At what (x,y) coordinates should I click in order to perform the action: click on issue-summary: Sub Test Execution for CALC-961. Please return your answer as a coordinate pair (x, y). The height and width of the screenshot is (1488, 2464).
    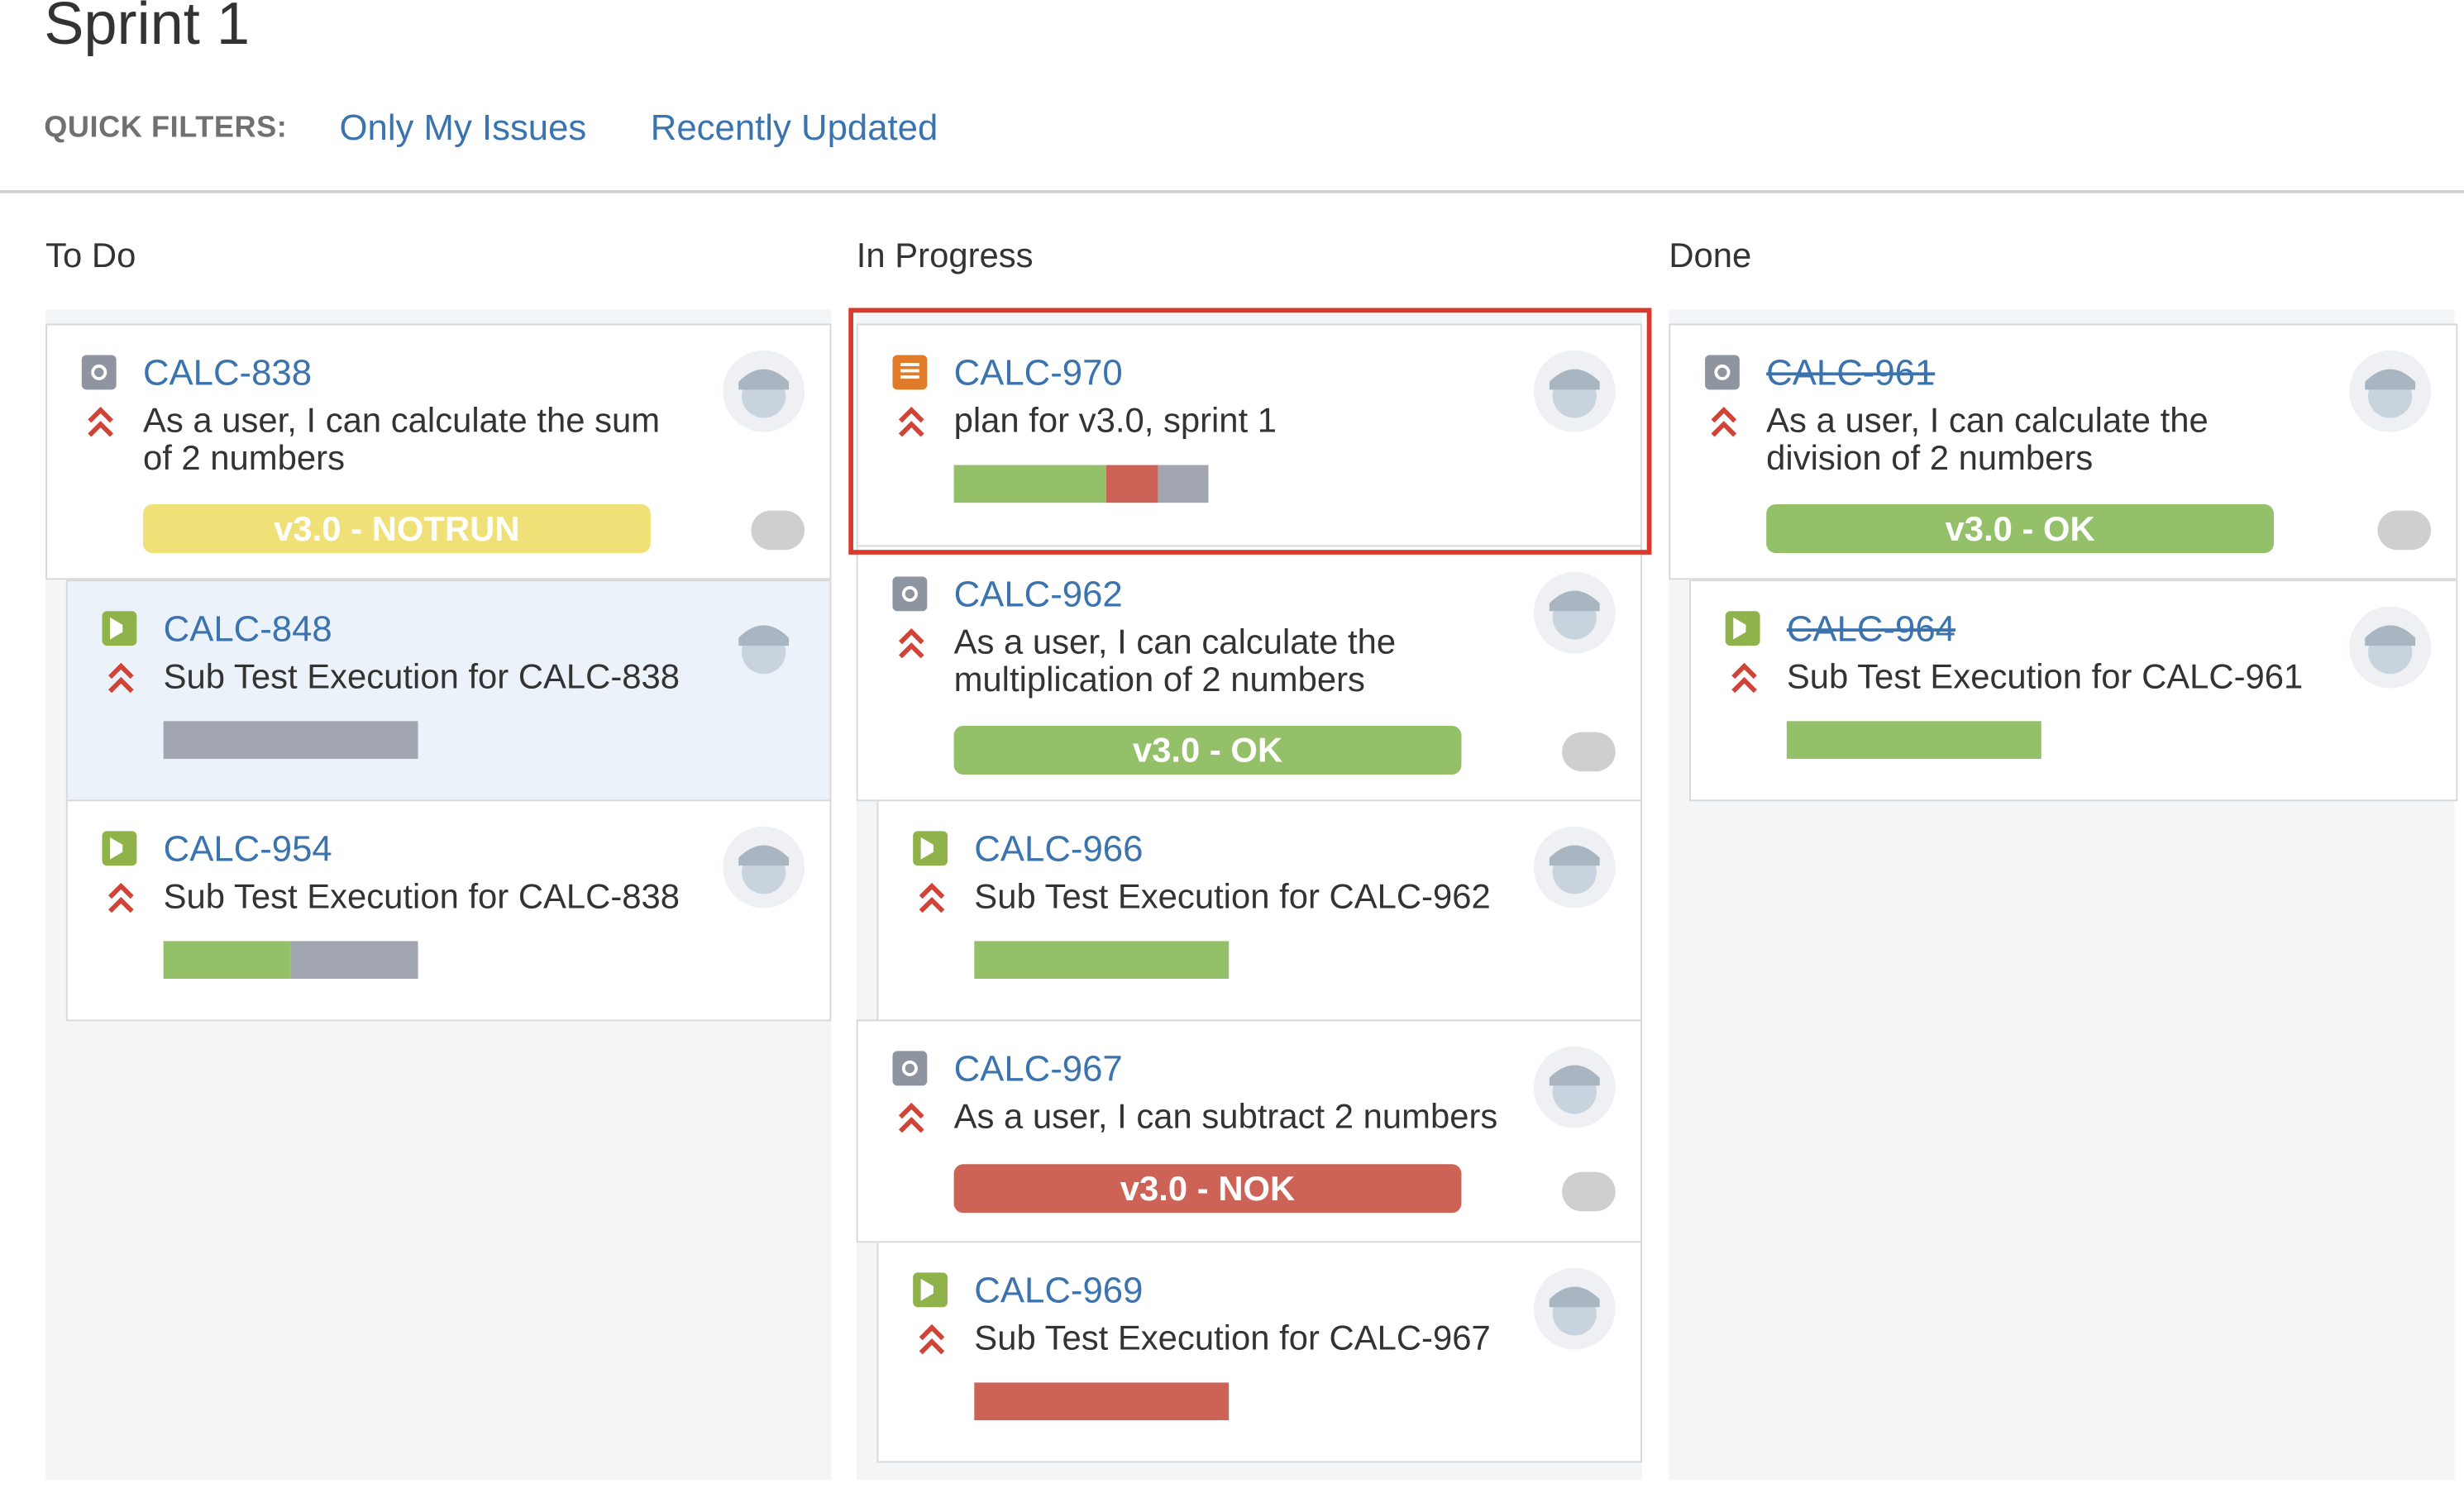
    Looking at the image, I should click on (2045, 676).